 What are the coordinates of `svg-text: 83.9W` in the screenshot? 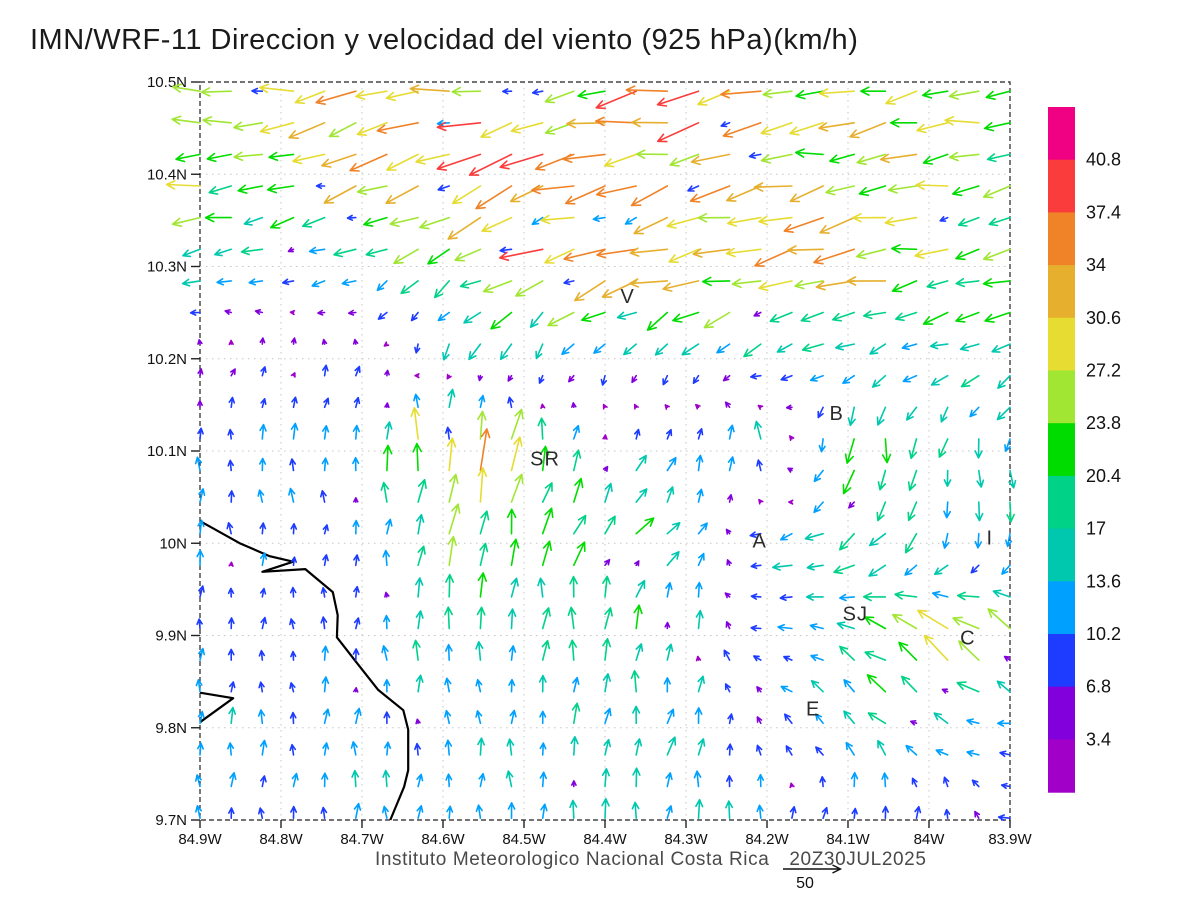 It's located at (1010, 839).